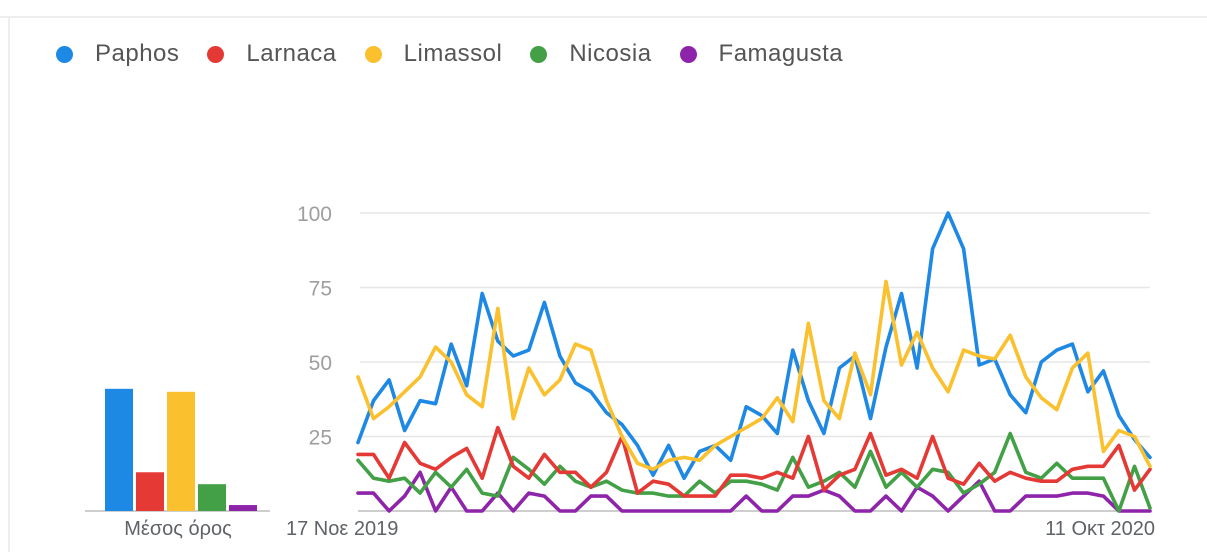 This screenshot has height=552, width=1207. What do you see at coordinates (754, 461) in the screenshot?
I see `series-line-larnaca` at bounding box center [754, 461].